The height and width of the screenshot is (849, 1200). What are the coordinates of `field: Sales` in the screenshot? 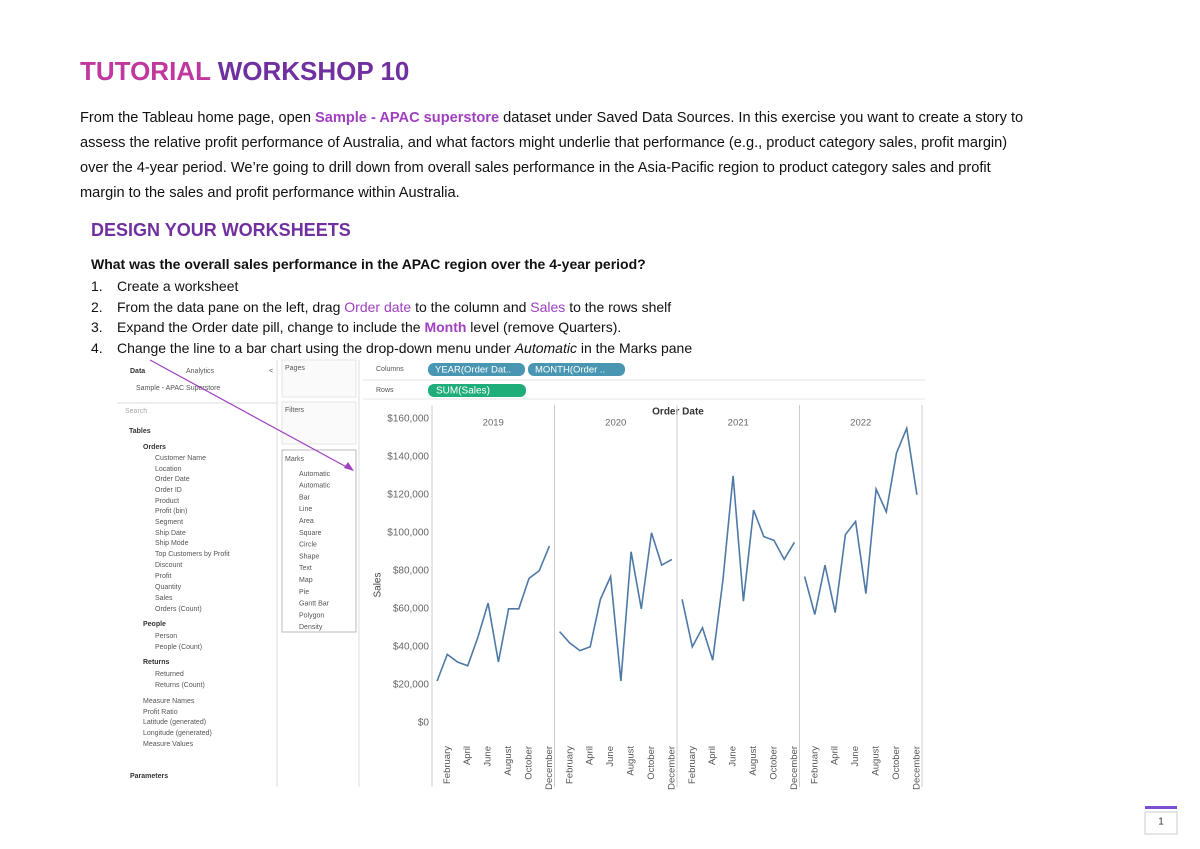 It's located at (164, 598).